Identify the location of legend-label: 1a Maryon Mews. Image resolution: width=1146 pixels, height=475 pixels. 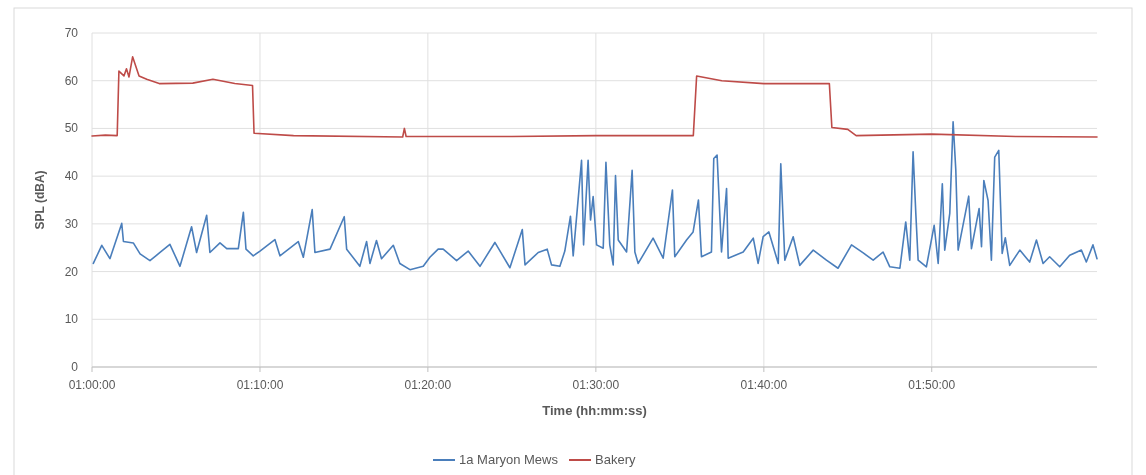
(509, 459).